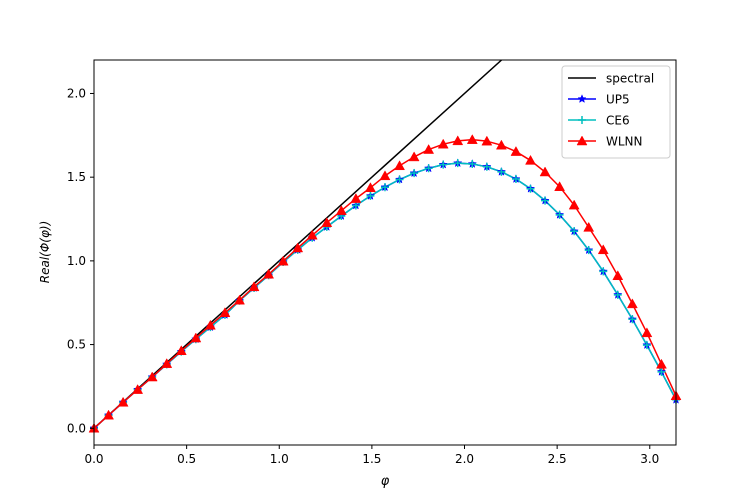  Describe the element at coordinates (76, 177) in the screenshot. I see `y-tick-label: 1.5` at that location.